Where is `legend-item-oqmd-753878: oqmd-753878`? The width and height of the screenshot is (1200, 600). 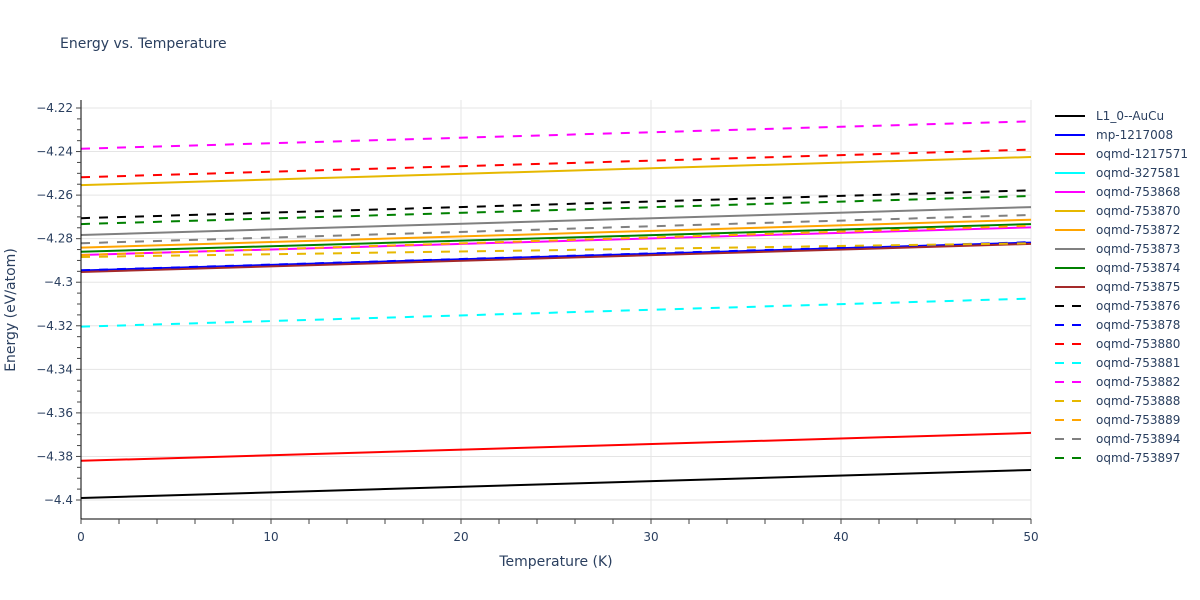 legend-item-oqmd-753878: oqmd-753878 is located at coordinates (1119, 324).